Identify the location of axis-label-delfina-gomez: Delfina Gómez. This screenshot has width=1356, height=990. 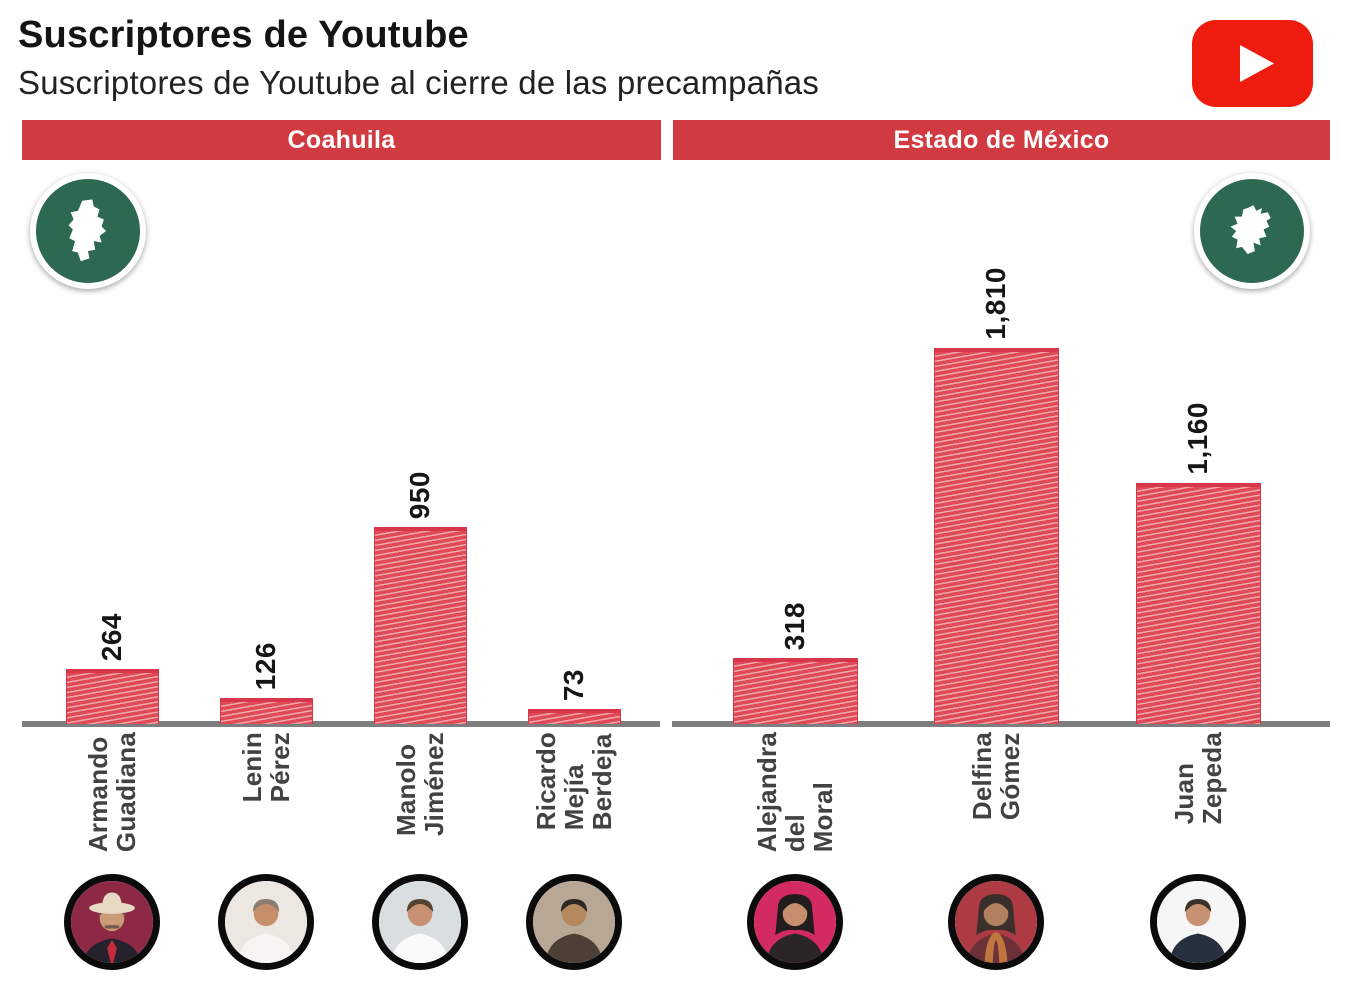
(996, 776).